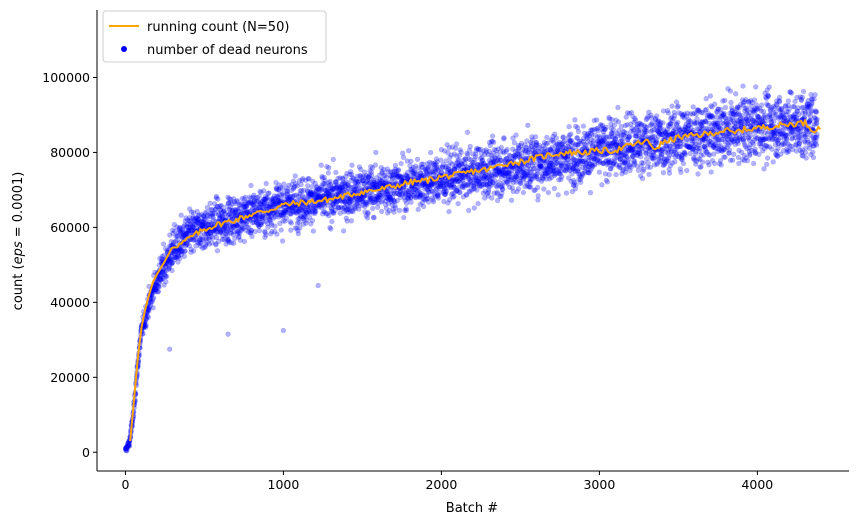 The image size is (858, 525). Describe the element at coordinates (18, 207) in the screenshot. I see `y-axis-label-suffix: = 0.0001)` at that location.